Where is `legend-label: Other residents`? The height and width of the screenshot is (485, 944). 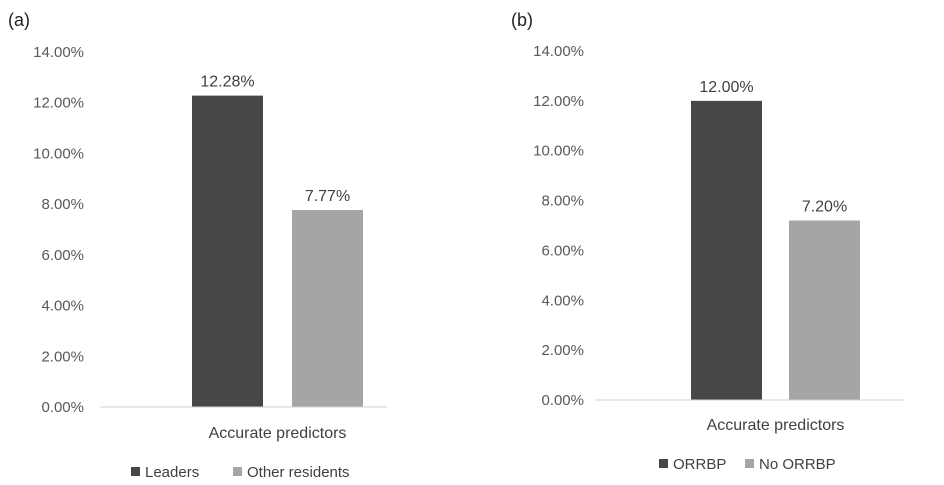 legend-label: Other residents is located at coordinates (298, 472).